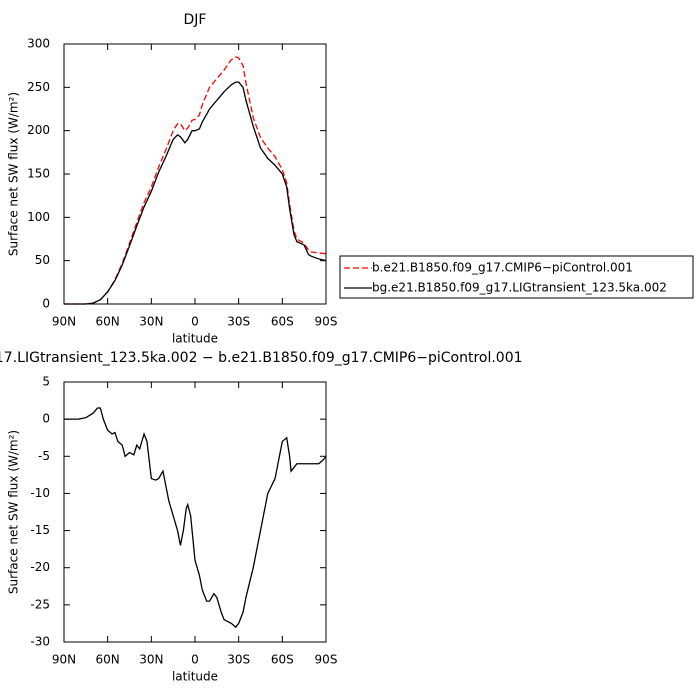 The height and width of the screenshot is (700, 700). I want to click on y-tick-label: 200, so click(38, 130).